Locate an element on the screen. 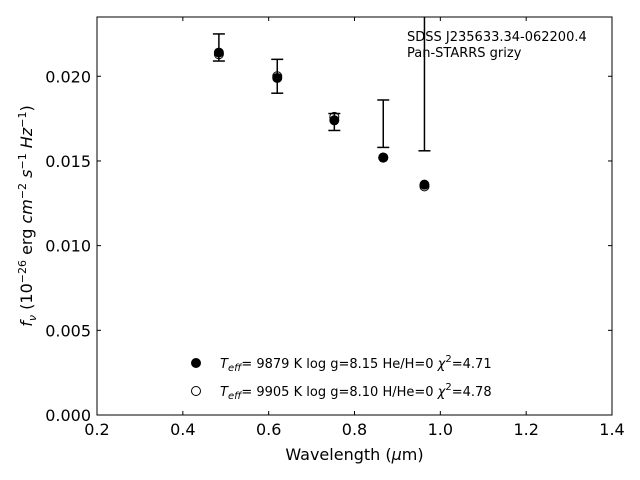  x-tick-label: 1.4 is located at coordinates (611, 429).